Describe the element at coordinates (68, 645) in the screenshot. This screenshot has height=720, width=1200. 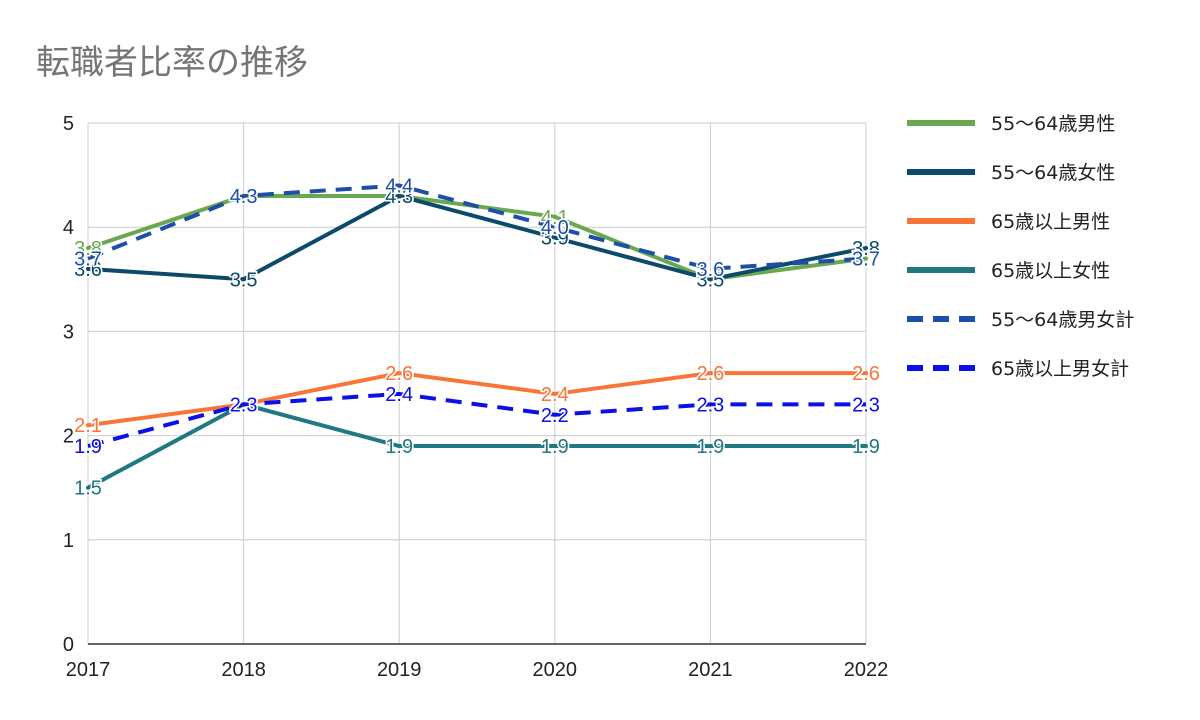
I see `y-tick-label: 0` at that location.